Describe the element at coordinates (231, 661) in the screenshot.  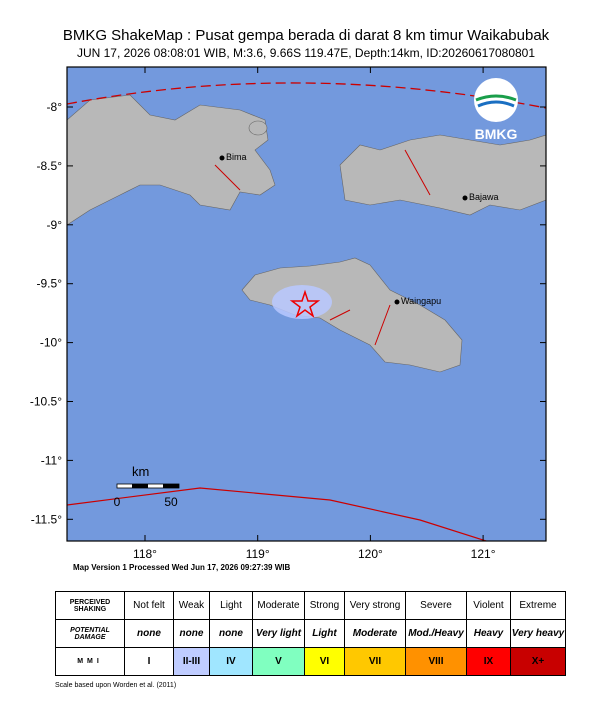
I see `legend-cell: IV` at that location.